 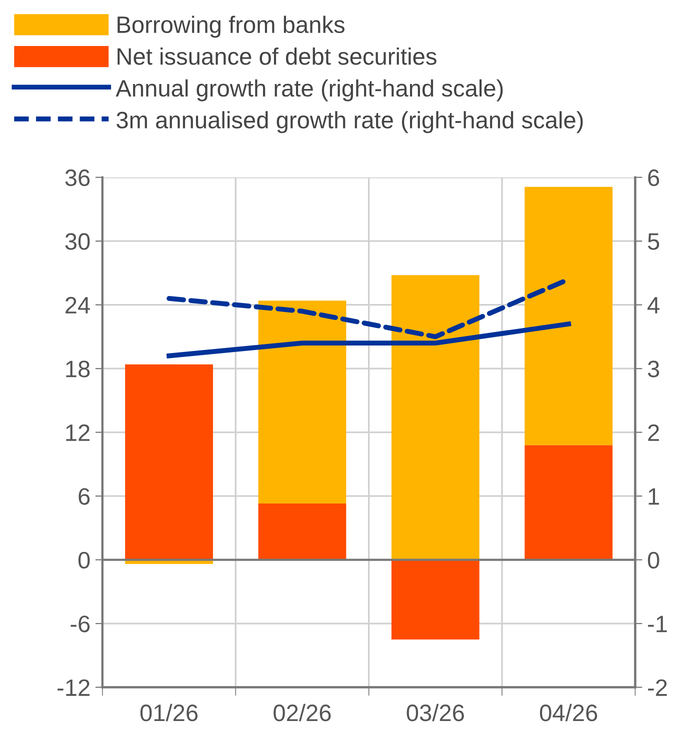 I want to click on y2-tick-label: 6, so click(x=654, y=177).